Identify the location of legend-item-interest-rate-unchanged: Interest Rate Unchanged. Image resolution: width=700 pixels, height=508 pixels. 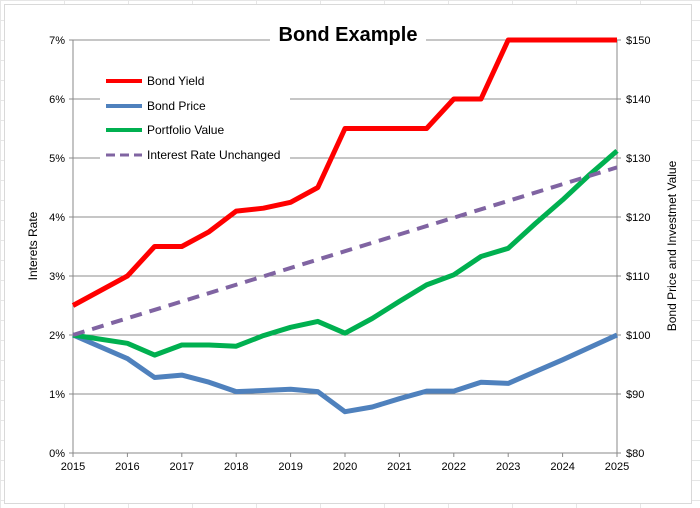
(193, 155).